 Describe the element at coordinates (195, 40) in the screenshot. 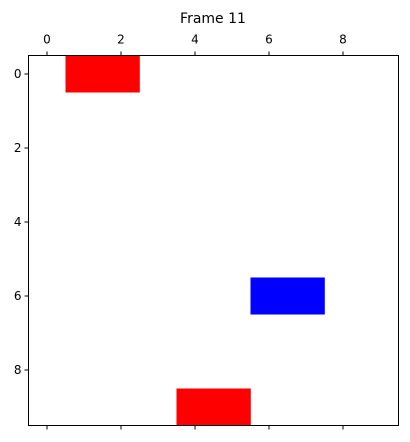

I see `x-tick-label: 4` at that location.